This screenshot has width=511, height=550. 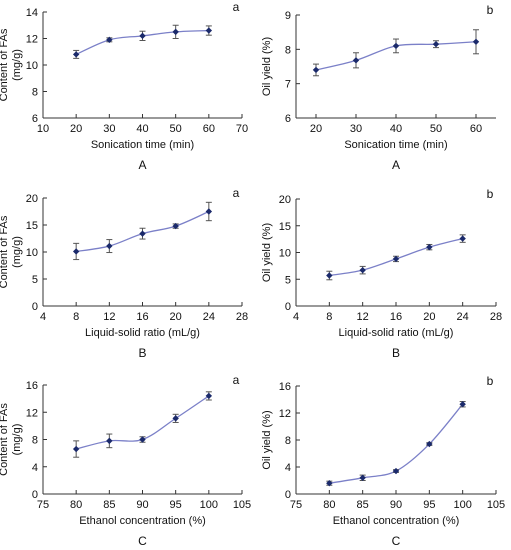 What do you see at coordinates (288, 16) in the screenshot?
I see `y-tick-label: 9` at bounding box center [288, 16].